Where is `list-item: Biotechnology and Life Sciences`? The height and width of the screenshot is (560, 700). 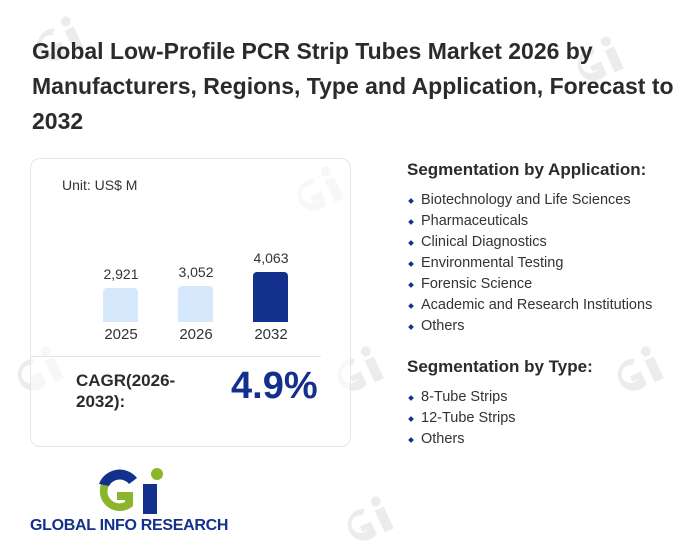
list-item: Biotechnology and Life Sciences is located at coordinates (552, 200).